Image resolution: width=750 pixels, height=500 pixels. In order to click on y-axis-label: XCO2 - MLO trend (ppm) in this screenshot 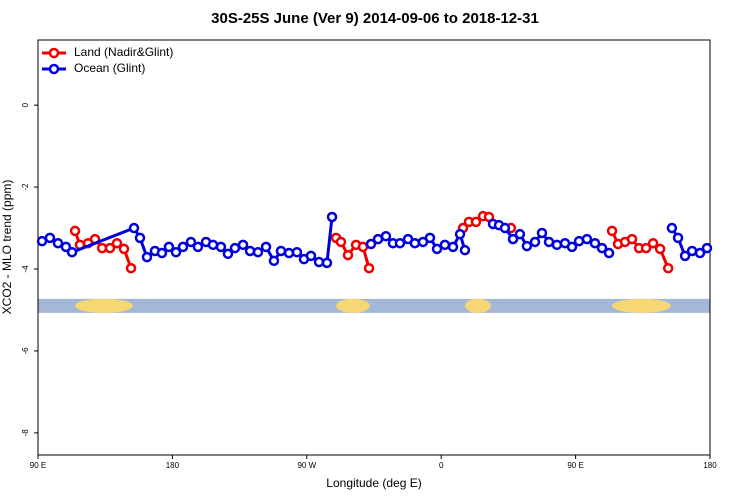, I will do `click(7, 247)`.